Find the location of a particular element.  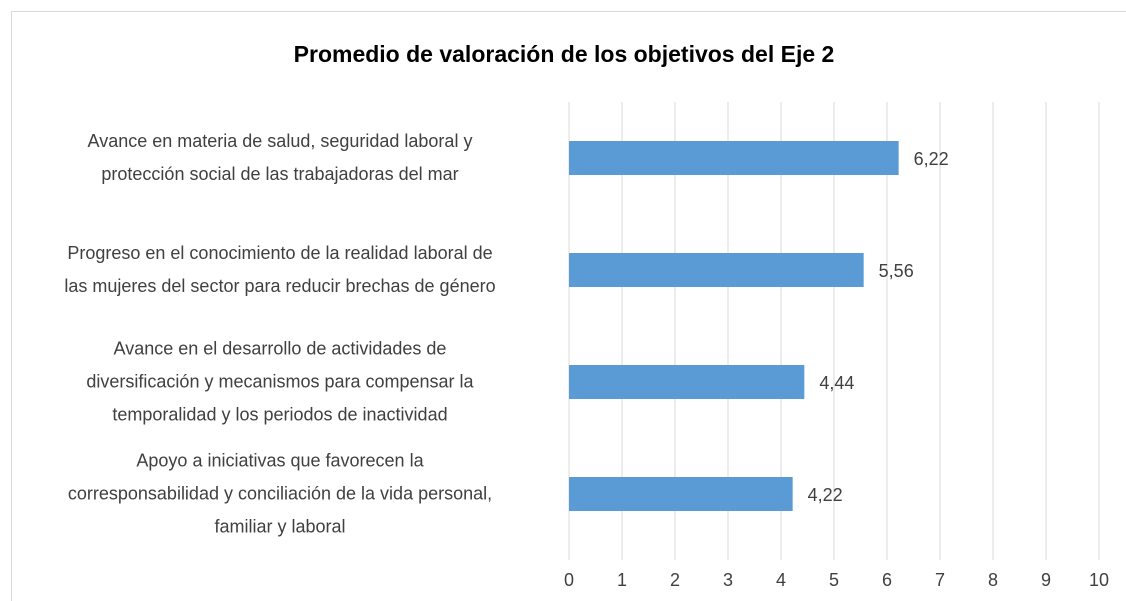

value-label: 5,56 is located at coordinates (896, 271).